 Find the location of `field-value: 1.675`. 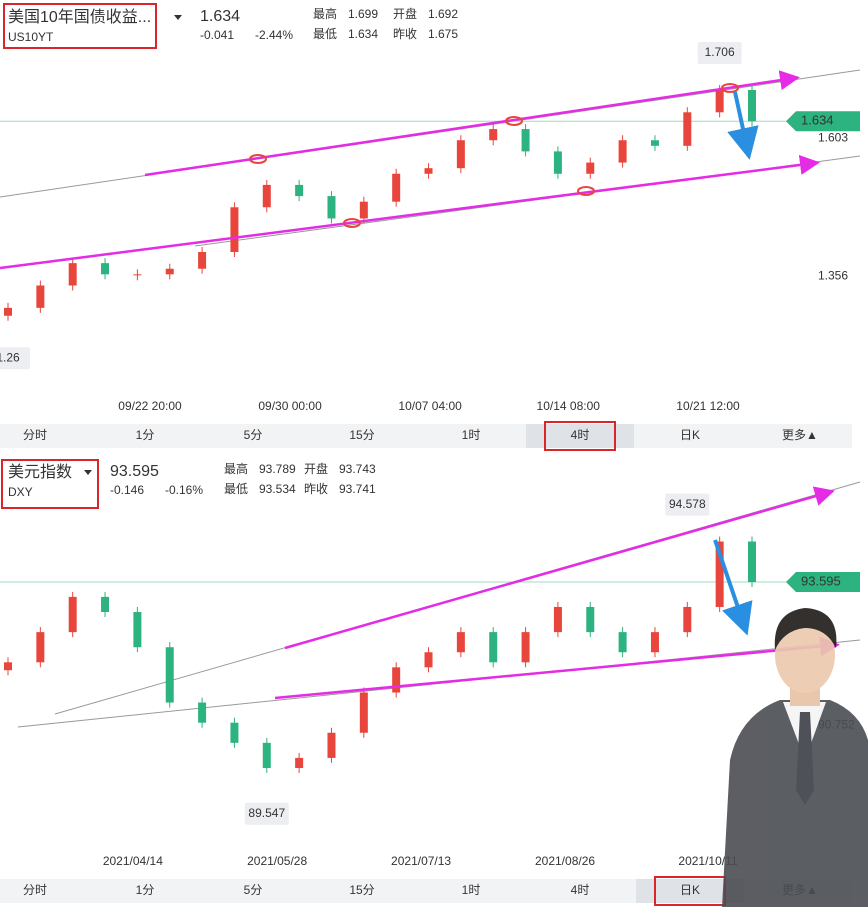

field-value: 1.675 is located at coordinates (443, 34).